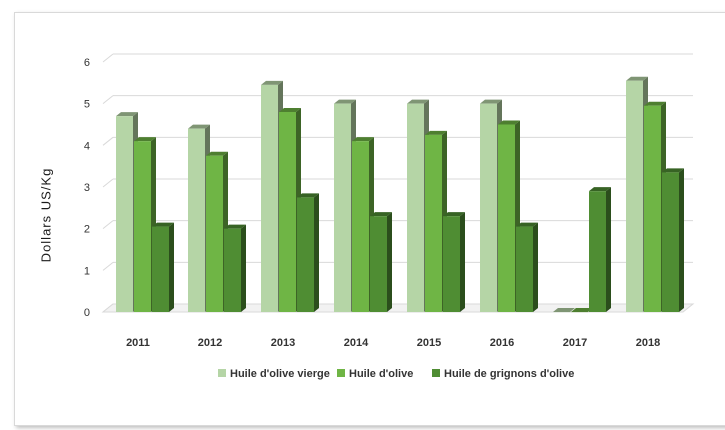 This screenshot has width=725, height=430. I want to click on x-tick-label: 2012, so click(210, 343).